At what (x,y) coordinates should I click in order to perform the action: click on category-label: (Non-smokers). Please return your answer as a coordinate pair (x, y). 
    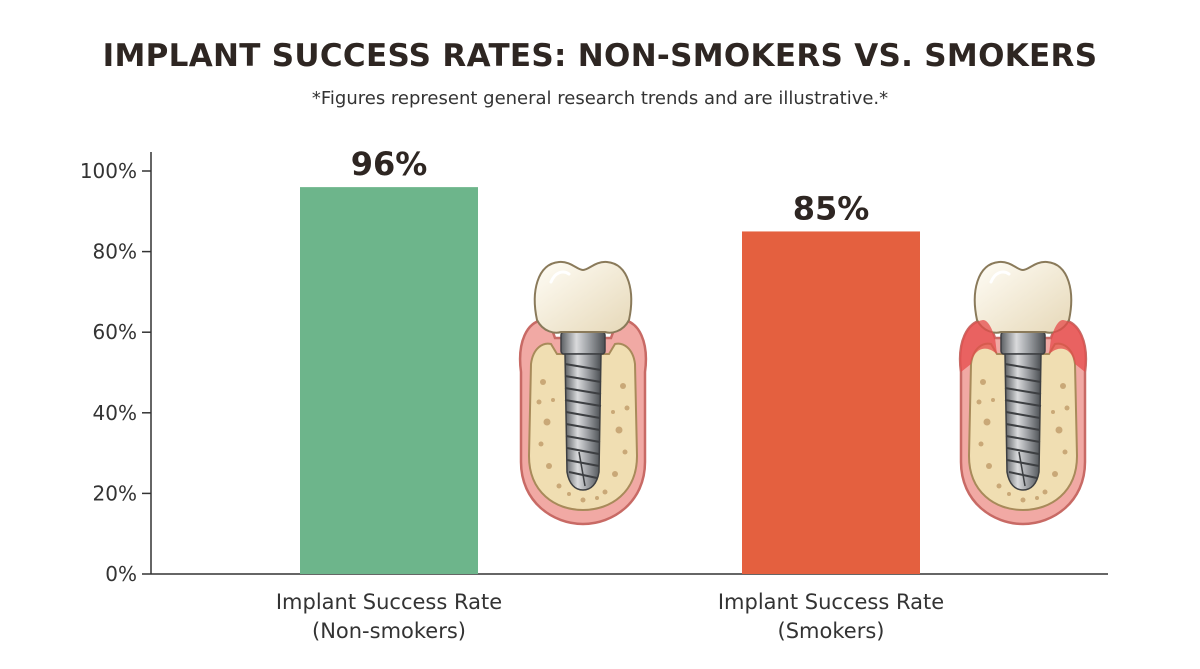
    Looking at the image, I should click on (389, 631).